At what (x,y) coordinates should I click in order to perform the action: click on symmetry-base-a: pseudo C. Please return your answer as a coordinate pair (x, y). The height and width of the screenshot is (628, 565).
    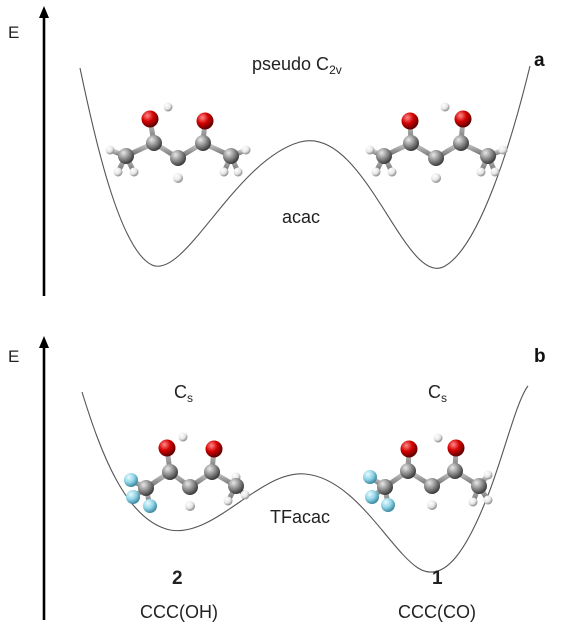
    Looking at the image, I should click on (290, 64).